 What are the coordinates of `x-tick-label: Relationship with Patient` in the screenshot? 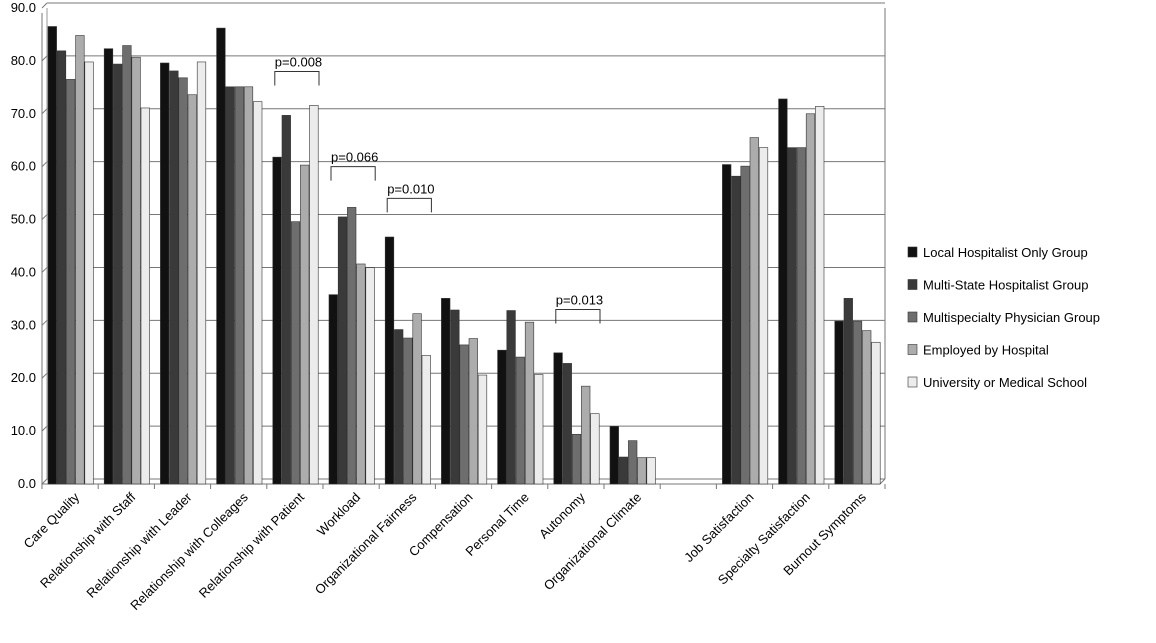 It's located at (252, 545).